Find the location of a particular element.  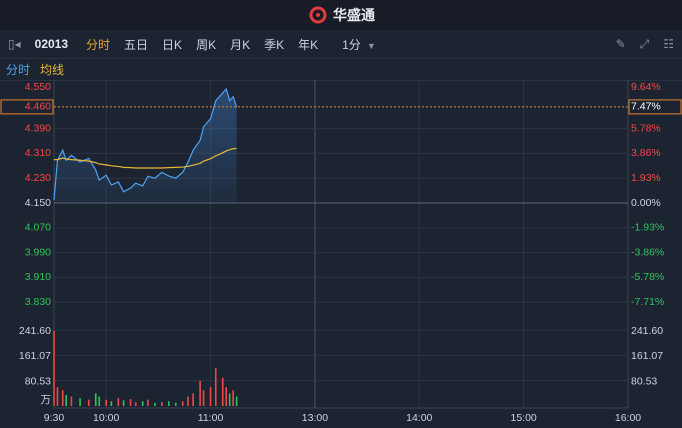

expand-icon: ⤢ is located at coordinates (644, 43).